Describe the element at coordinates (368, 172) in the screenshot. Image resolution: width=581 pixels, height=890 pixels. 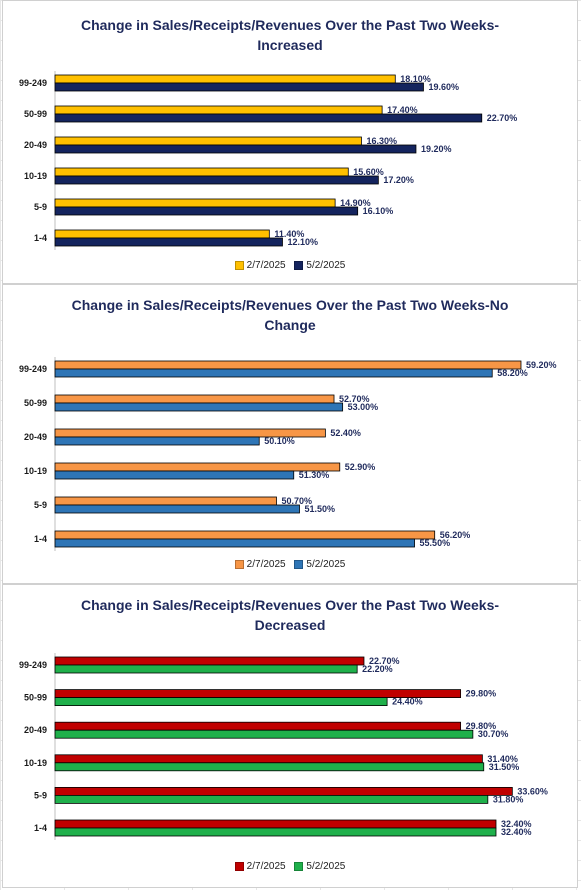
I see `data-label-series-1: 15.60%` at that location.